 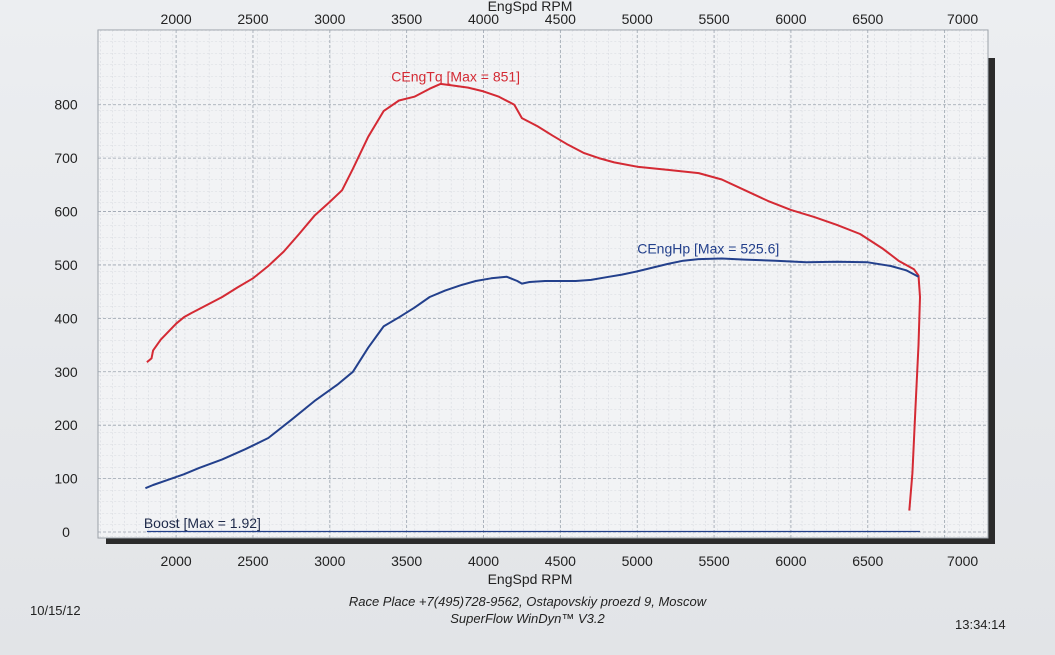 What do you see at coordinates (527, 618) in the screenshot?
I see `footer-software: SuperFlow WinDyn™ V3.2` at bounding box center [527, 618].